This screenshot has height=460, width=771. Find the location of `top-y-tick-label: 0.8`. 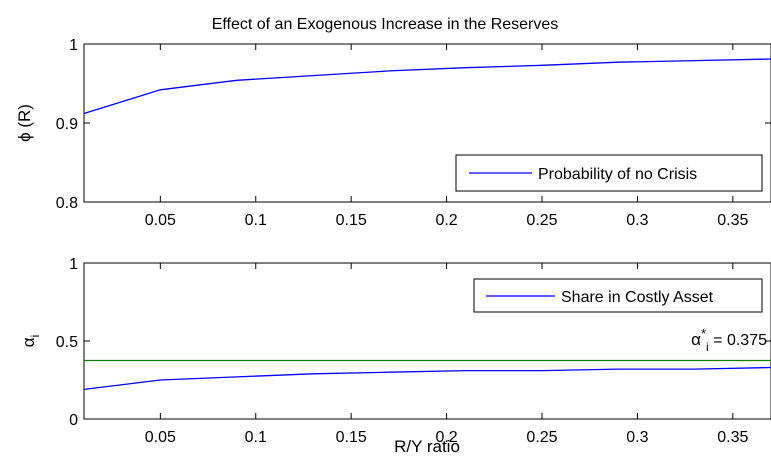

top-y-tick-label: 0.8 is located at coordinates (67, 203).